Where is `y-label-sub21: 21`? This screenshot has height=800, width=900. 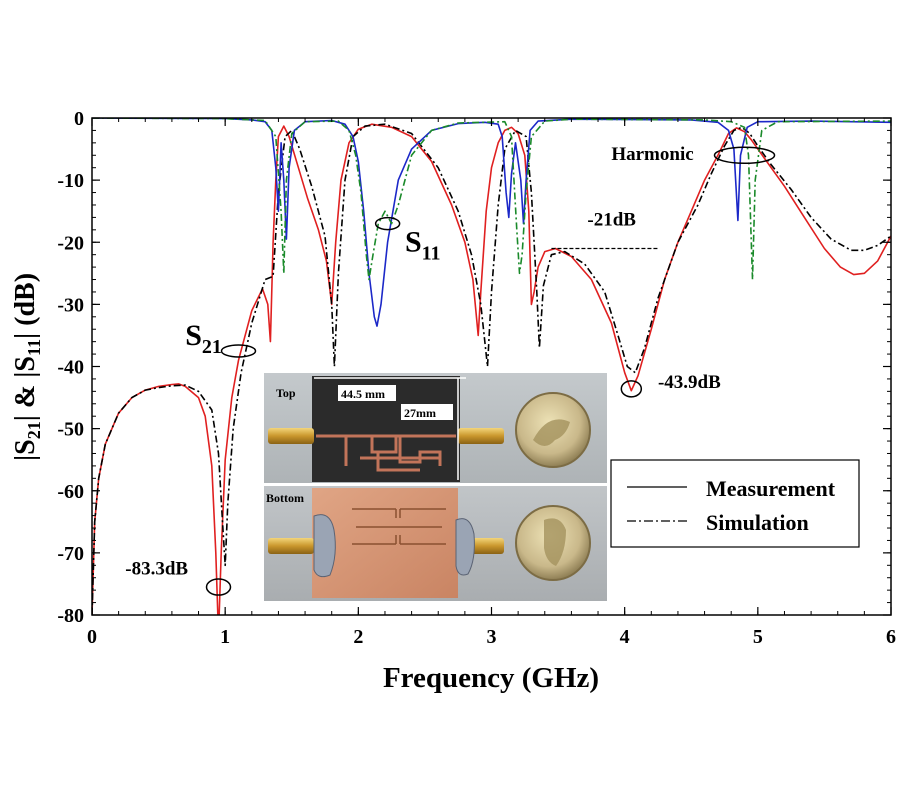 y-label-sub21: 21 is located at coordinates (34, 430).